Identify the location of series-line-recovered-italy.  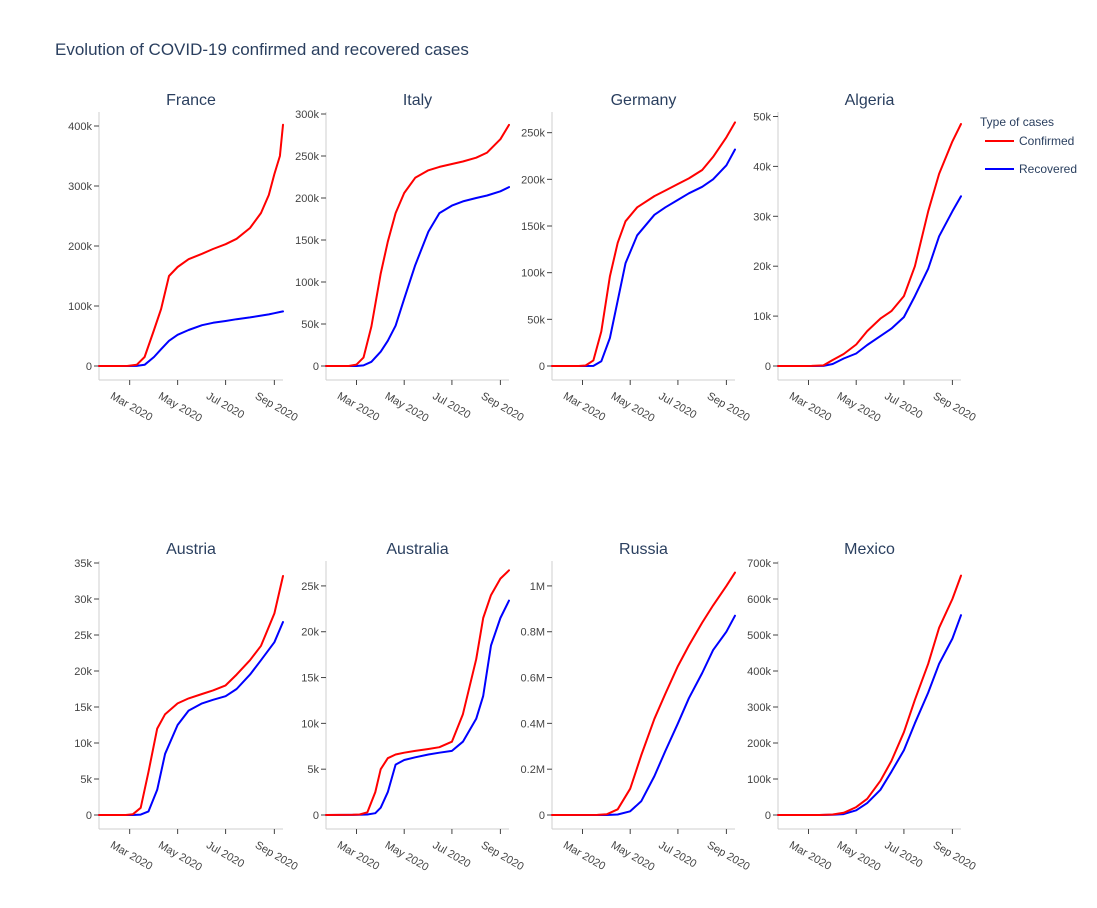
(417, 276).